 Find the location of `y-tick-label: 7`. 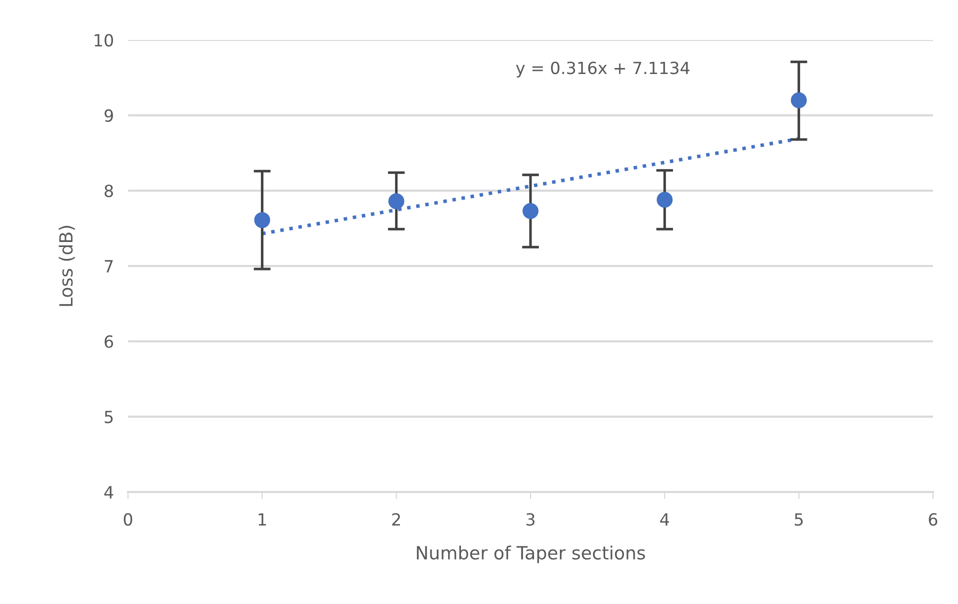

y-tick-label: 7 is located at coordinates (108, 266).